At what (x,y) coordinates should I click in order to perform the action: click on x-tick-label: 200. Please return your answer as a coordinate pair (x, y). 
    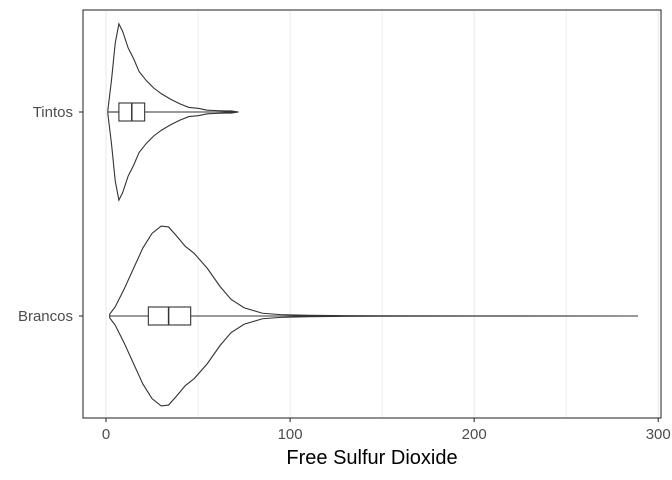
    Looking at the image, I should click on (474, 434).